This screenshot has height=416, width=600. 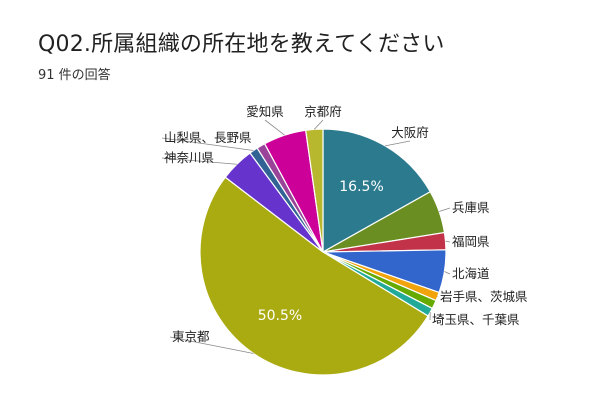 I want to click on slice-percent-label: 16.5%, so click(x=361, y=187).